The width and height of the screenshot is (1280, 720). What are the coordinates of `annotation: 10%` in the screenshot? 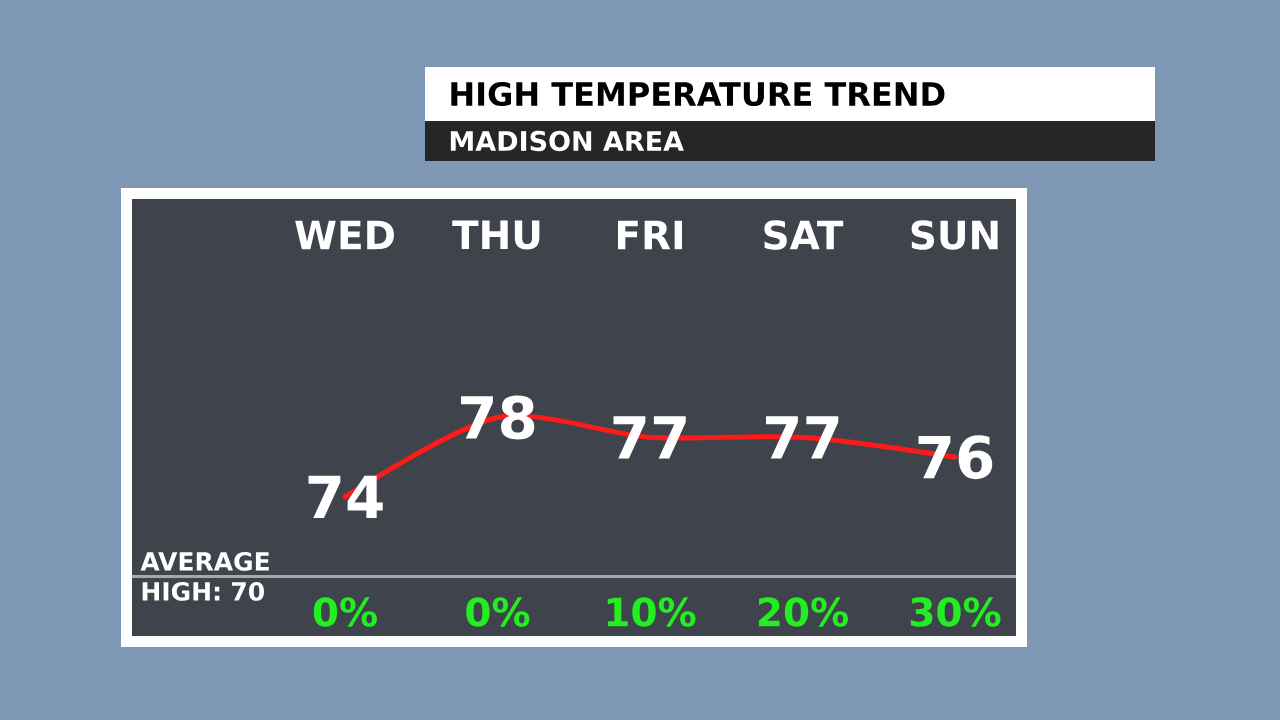 It's located at (651, 612).